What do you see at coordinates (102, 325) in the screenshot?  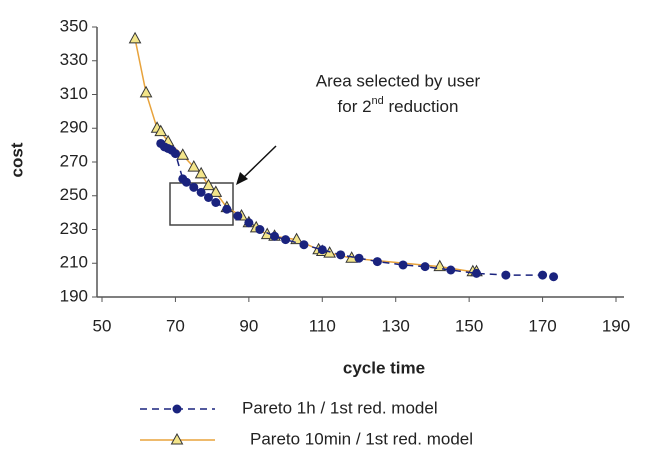 I see `x-tick-label: 50` at bounding box center [102, 325].